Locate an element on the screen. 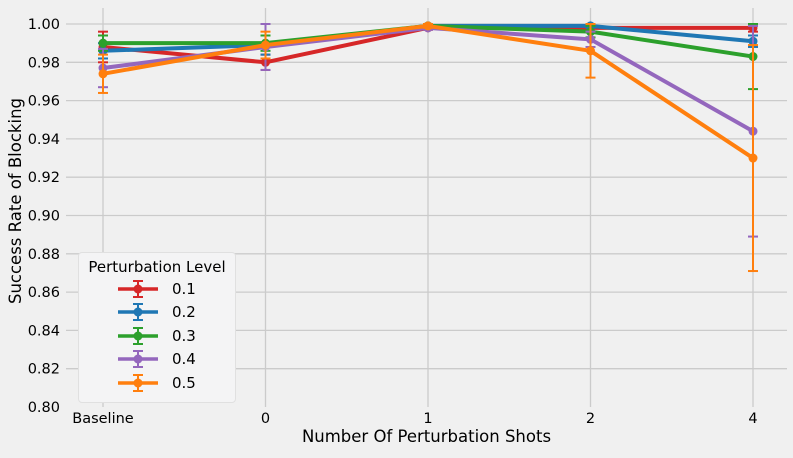 The image size is (793, 458). legend-entry: 0.4 is located at coordinates (157, 360).